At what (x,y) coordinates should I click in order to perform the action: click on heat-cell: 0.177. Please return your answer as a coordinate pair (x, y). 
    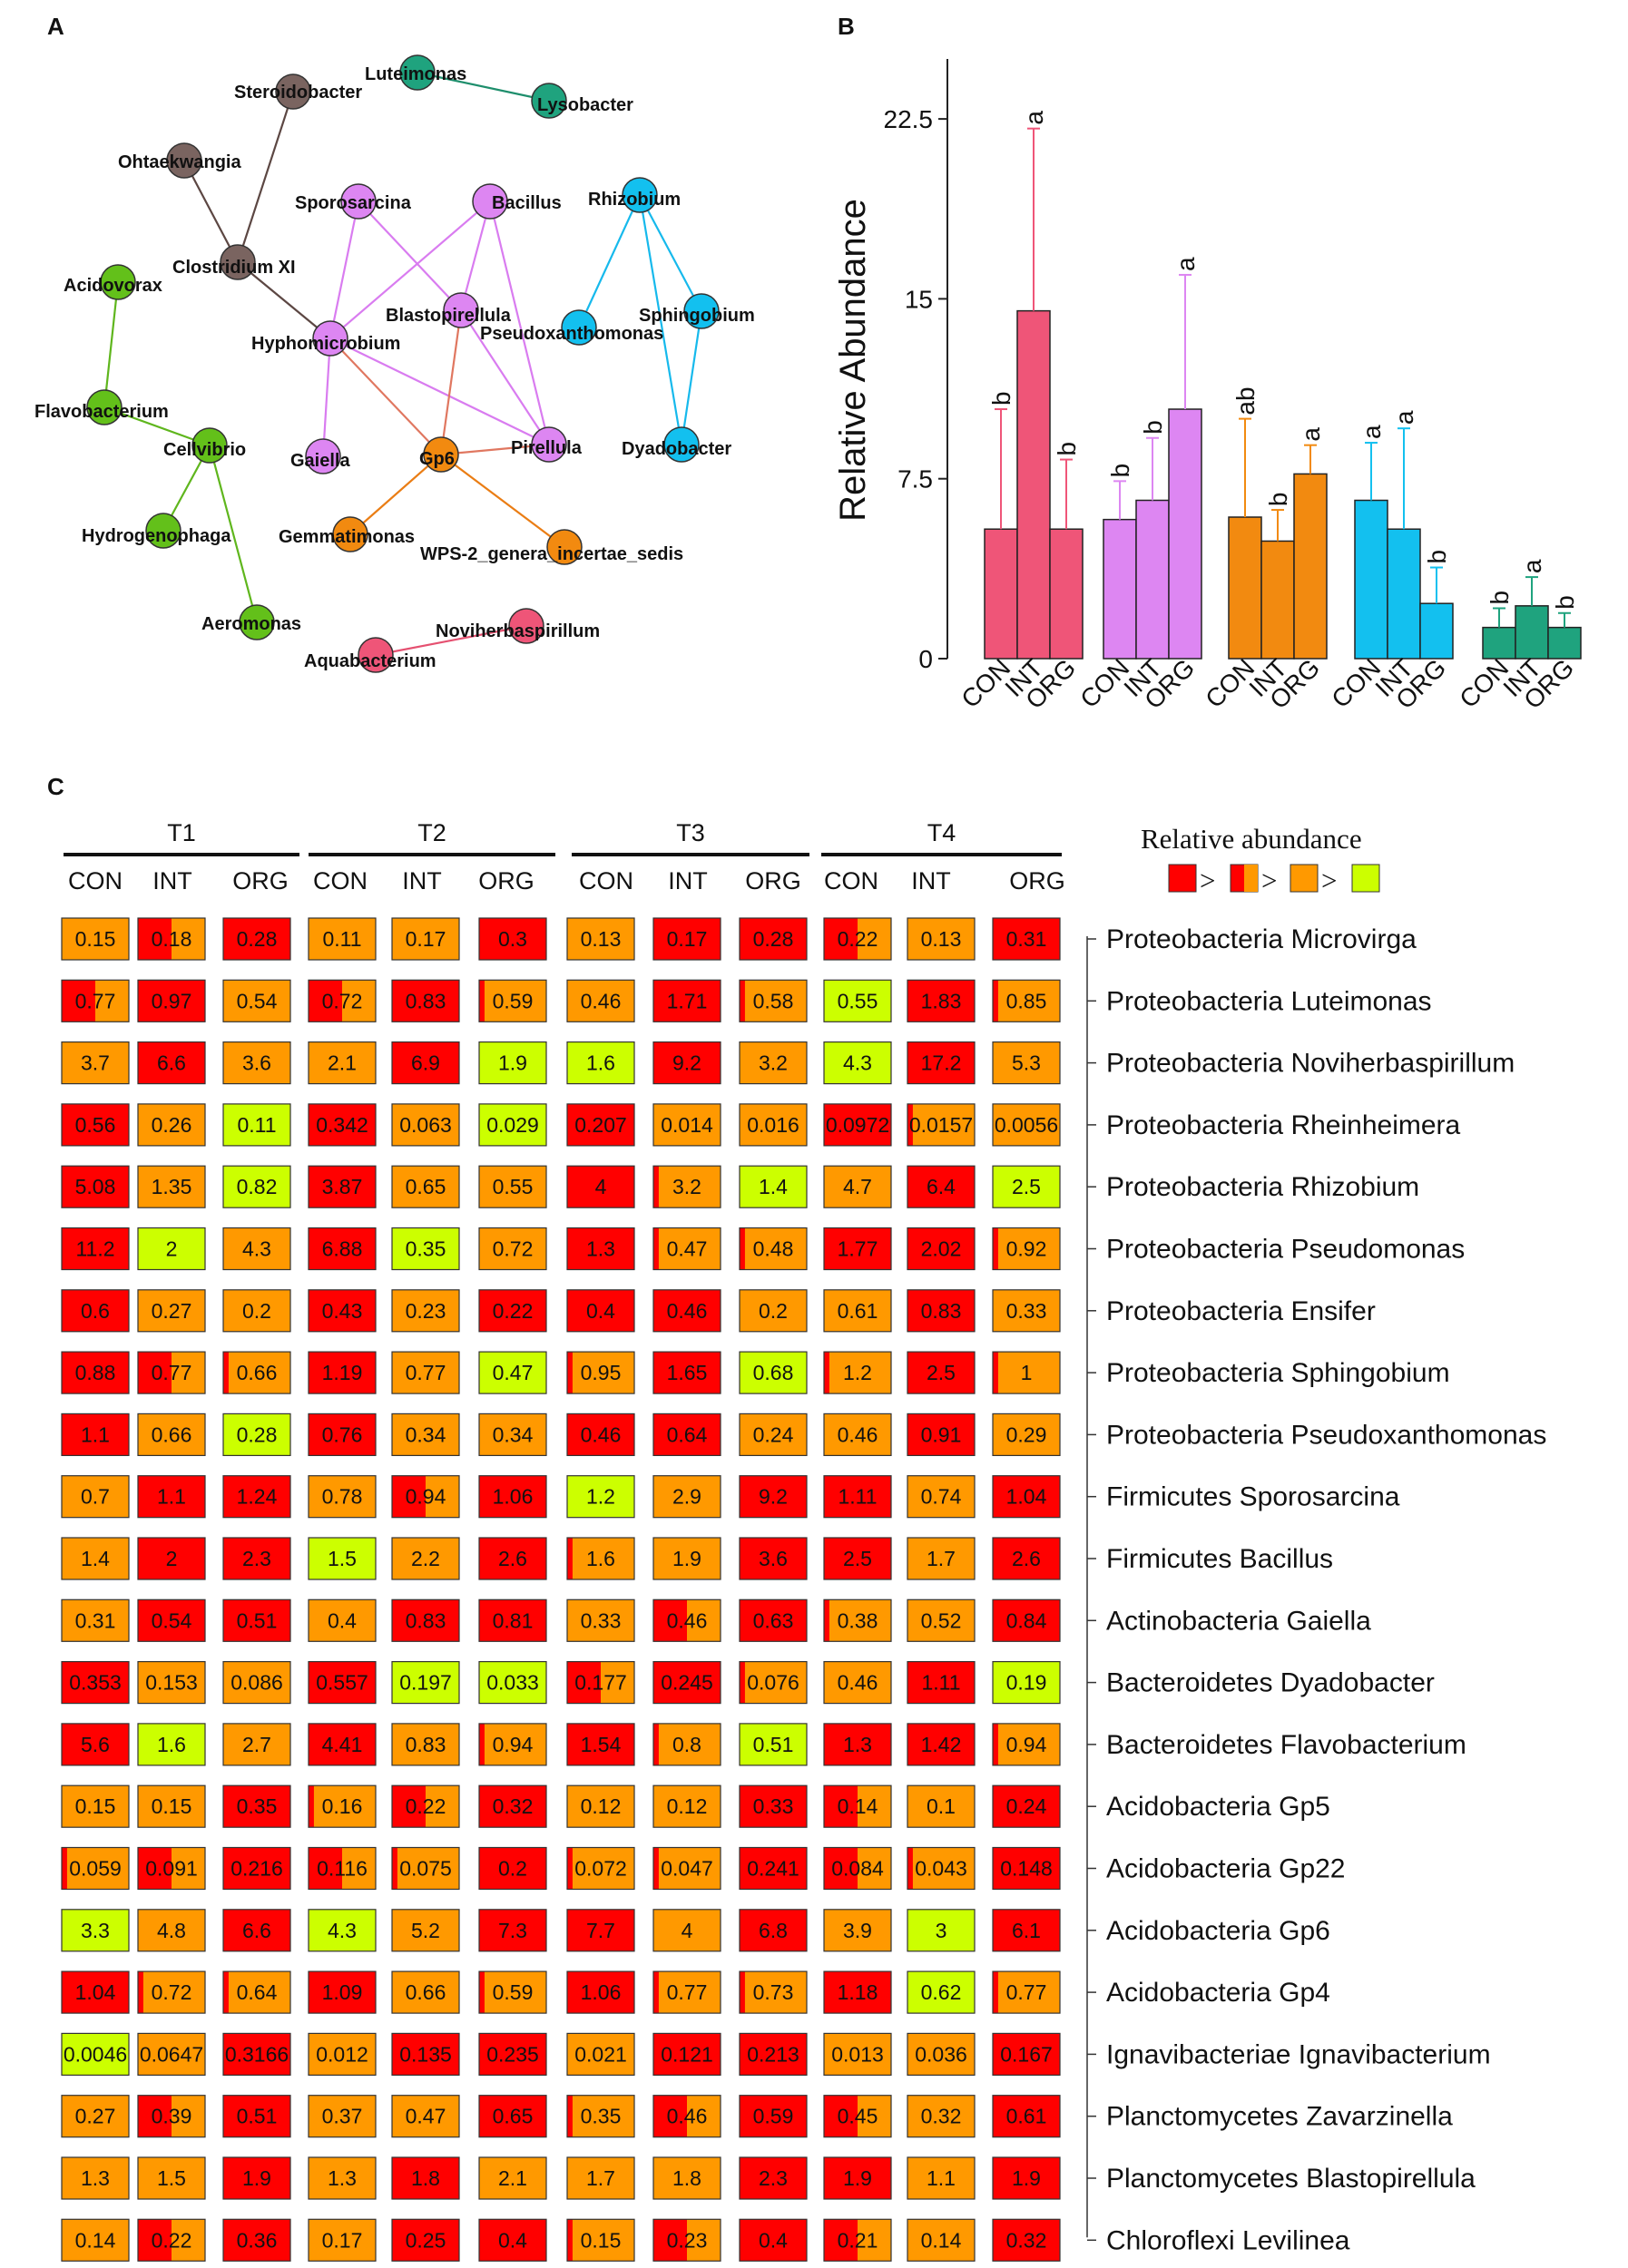
    Looking at the image, I should click on (600, 1682).